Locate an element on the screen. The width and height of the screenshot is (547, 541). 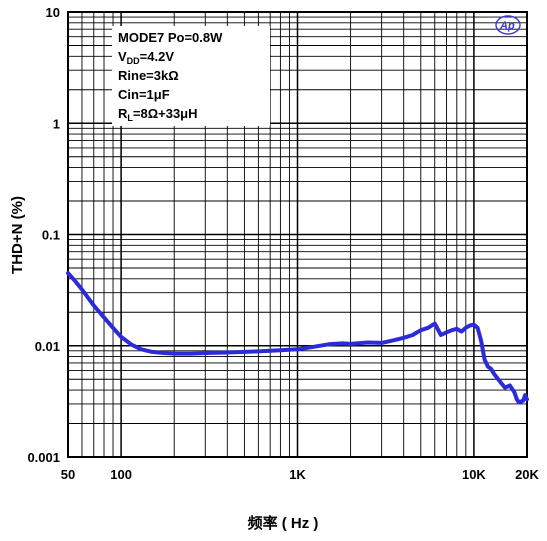
ap-logo: Ap is located at coordinates (508, 25).